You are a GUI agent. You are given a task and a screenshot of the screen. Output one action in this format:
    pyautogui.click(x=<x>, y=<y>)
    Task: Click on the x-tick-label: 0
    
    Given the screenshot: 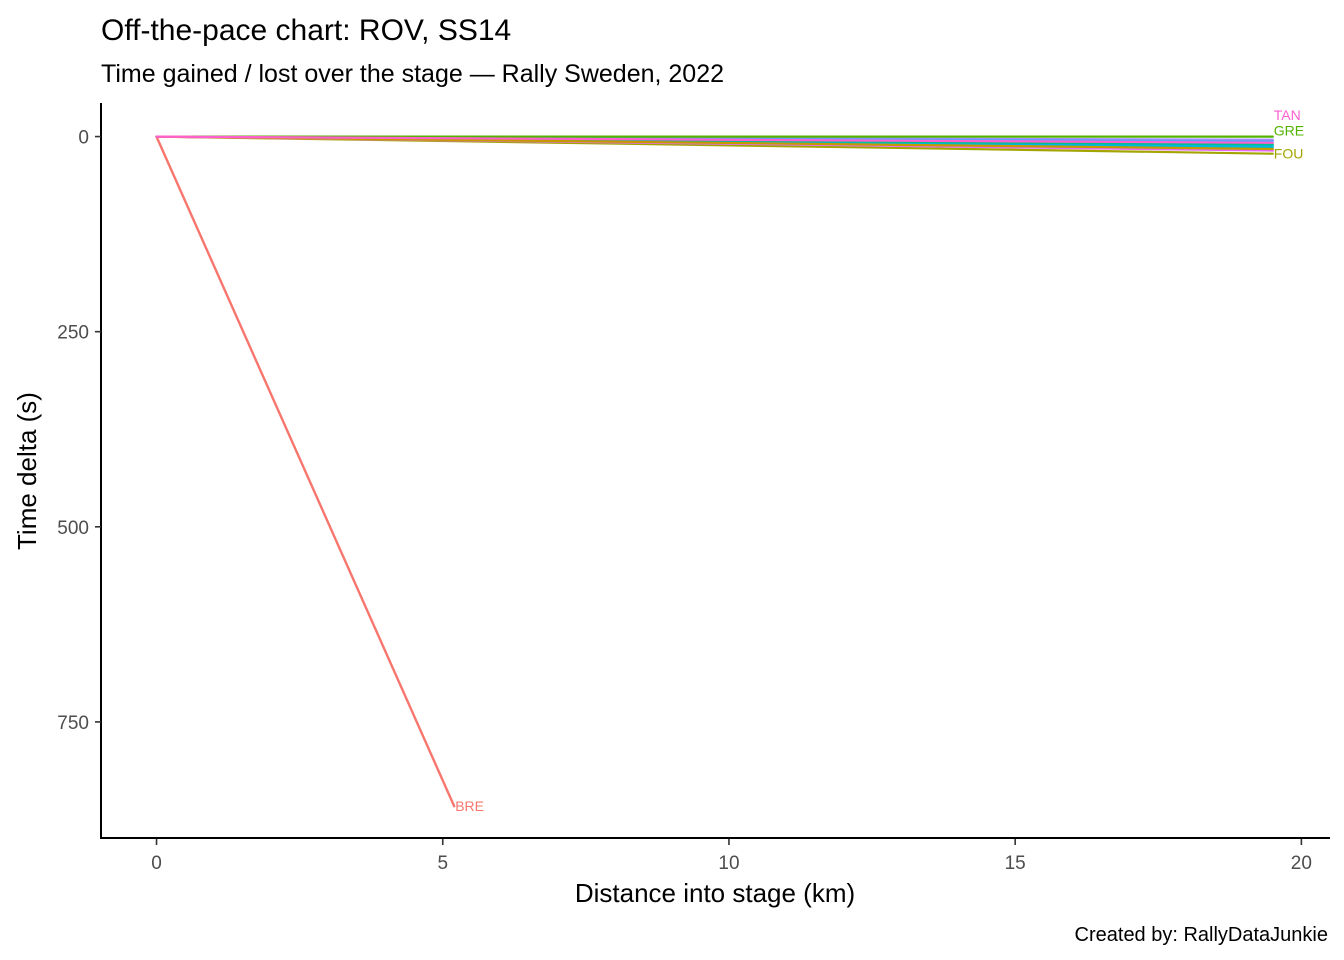 What is the action you would take?
    pyautogui.click(x=156, y=863)
    